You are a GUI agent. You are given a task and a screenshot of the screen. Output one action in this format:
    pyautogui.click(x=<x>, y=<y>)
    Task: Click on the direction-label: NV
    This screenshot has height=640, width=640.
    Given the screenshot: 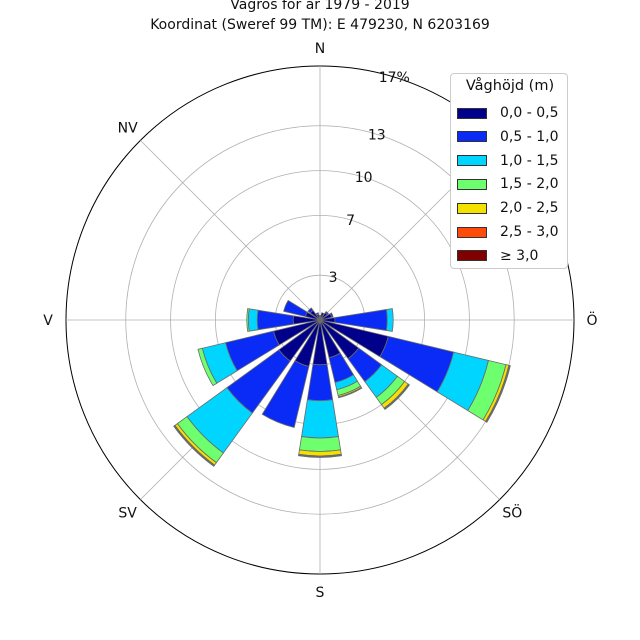 What is the action you would take?
    pyautogui.click(x=128, y=129)
    